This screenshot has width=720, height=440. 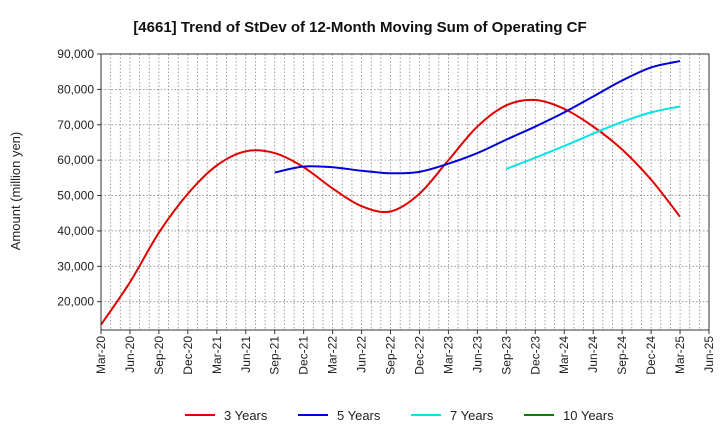 What do you see at coordinates (130, 354) in the screenshot?
I see `x-tick-label: Jun-20` at bounding box center [130, 354].